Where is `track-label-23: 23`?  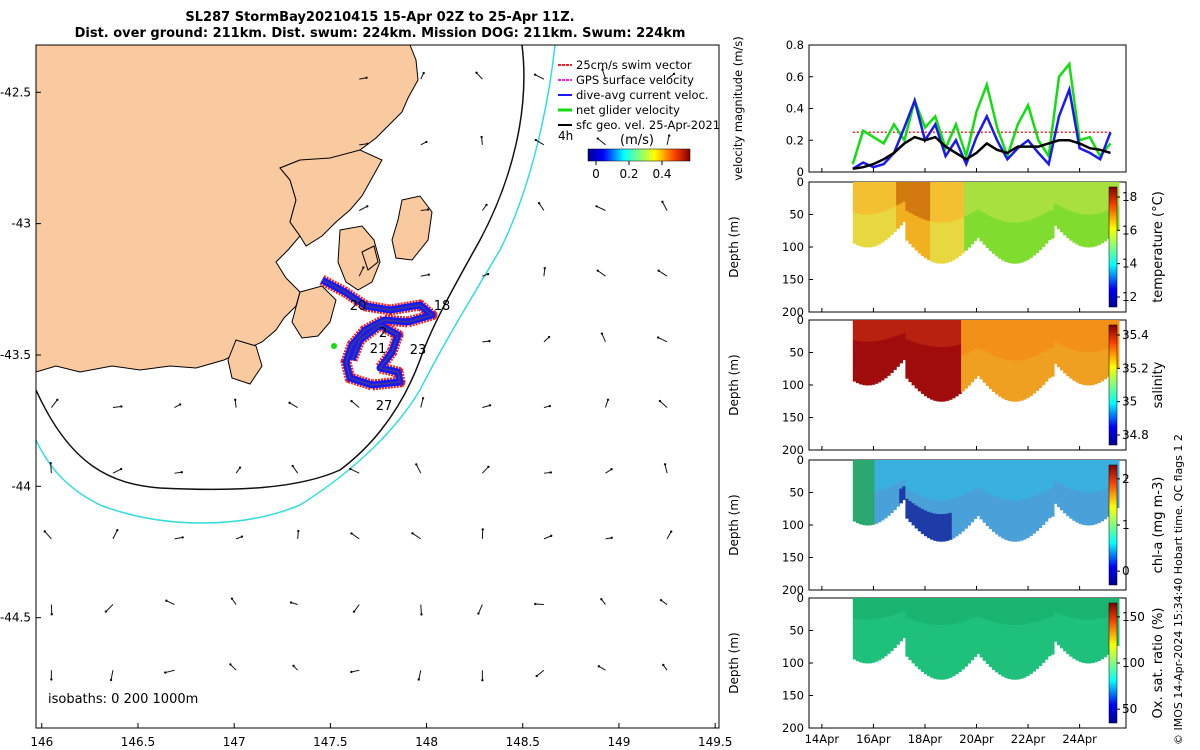
track-label-23: 23 is located at coordinates (418, 350).